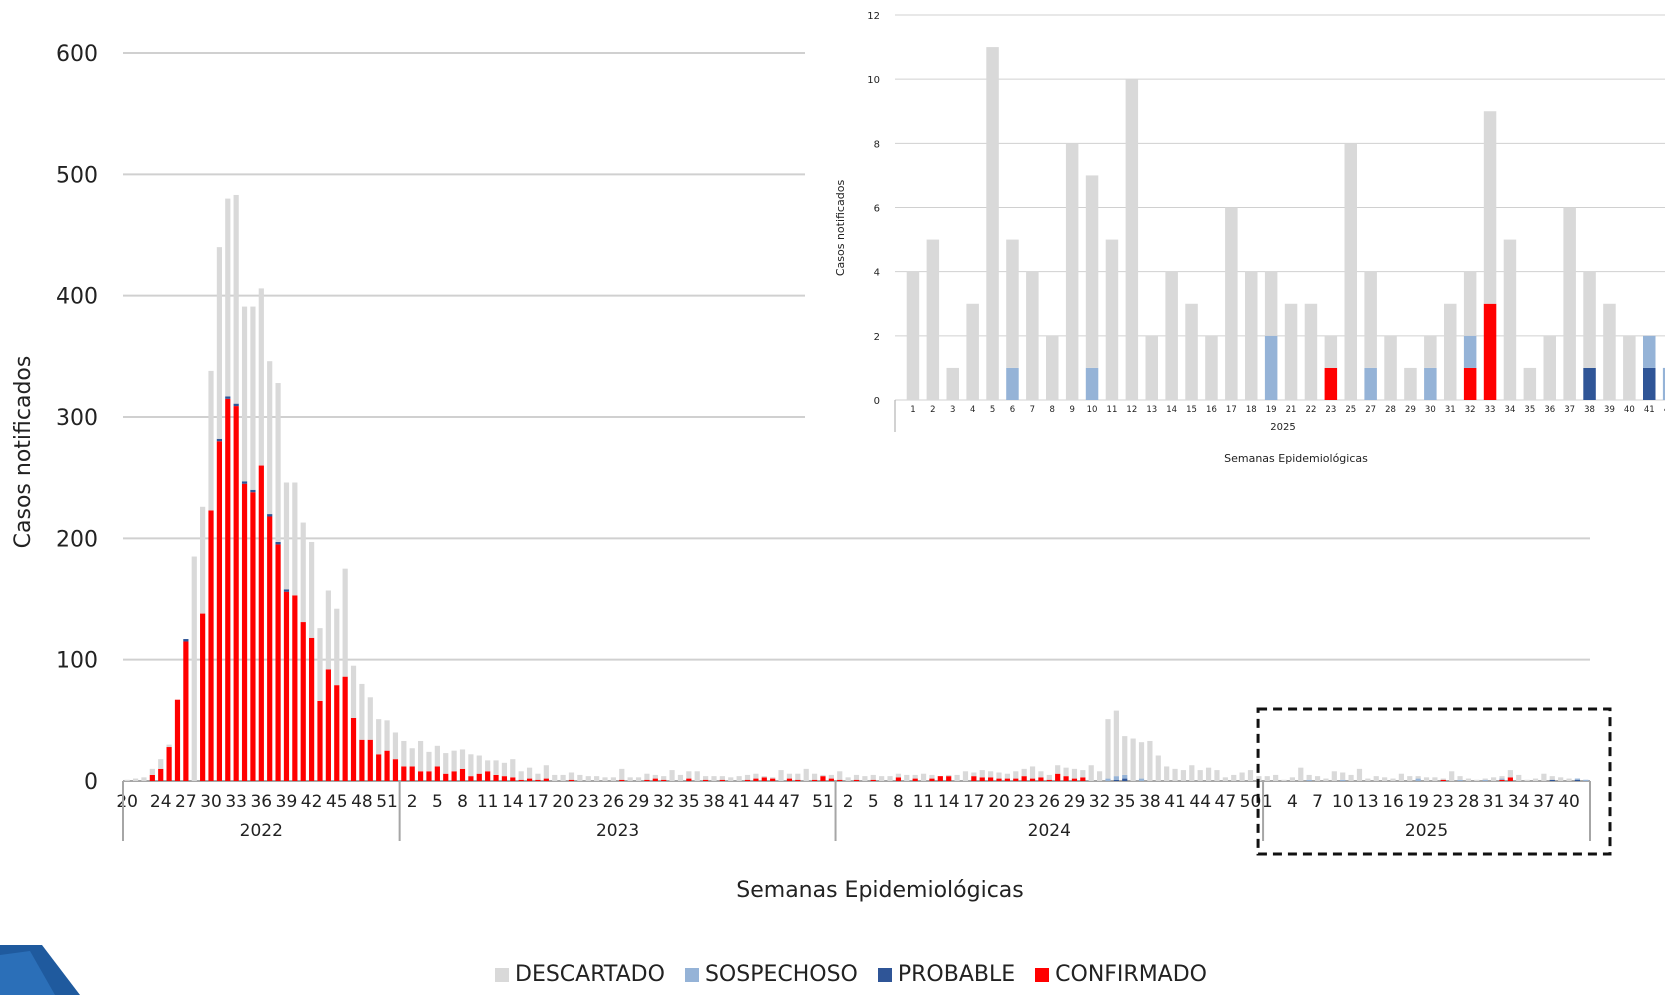 Image resolution: width=1665 pixels, height=995 pixels. Describe the element at coordinates (1410, 410) in the screenshot. I see `inset-x-tick: 29` at that location.